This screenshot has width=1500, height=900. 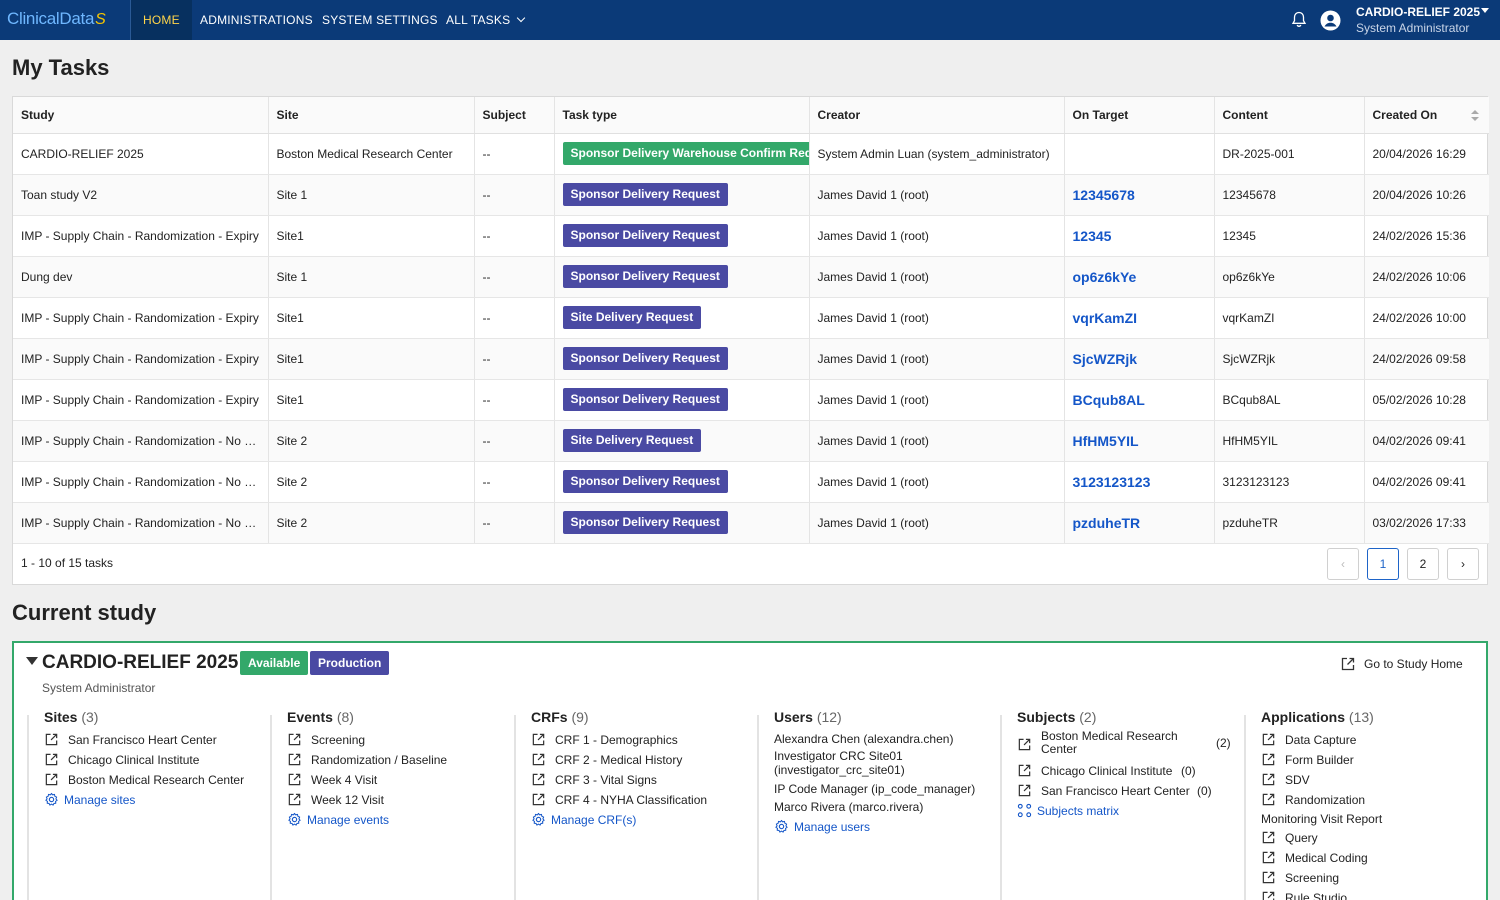 I want to click on manage-users-link: Manage users, so click(x=881, y=827).